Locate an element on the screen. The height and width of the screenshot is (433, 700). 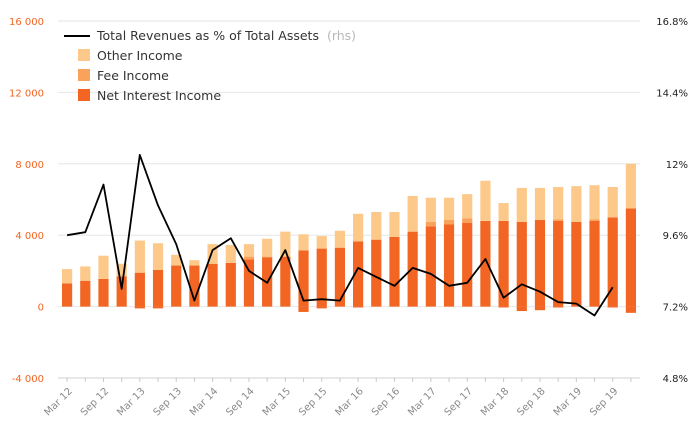
x-tick-label: Mar 14 is located at coordinates (204, 402).